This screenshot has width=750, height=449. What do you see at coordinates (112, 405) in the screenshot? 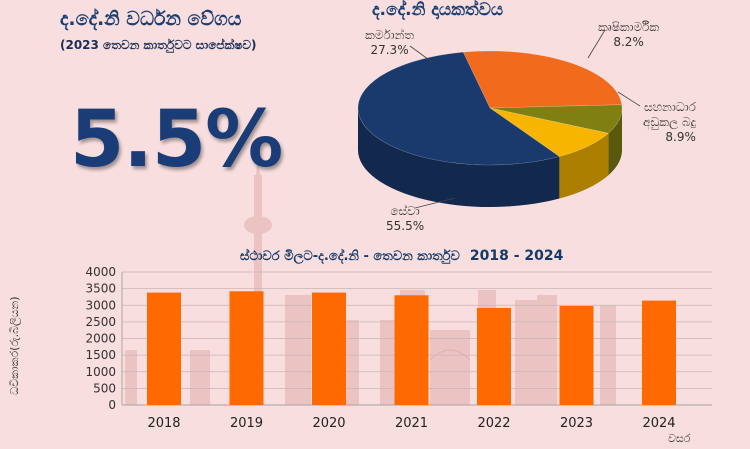
I see `y-tick-label-0: 0` at bounding box center [112, 405].